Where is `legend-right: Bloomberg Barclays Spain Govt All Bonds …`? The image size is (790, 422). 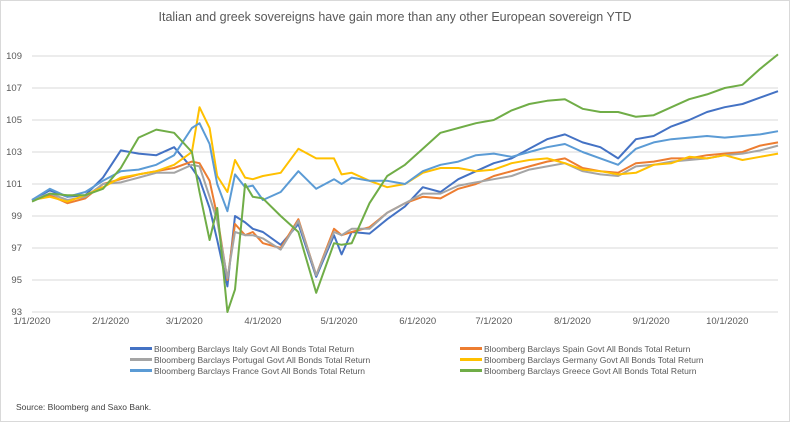
legend-right: Bloomberg Barclays Spain Govt All Bonds … is located at coordinates (582, 359).